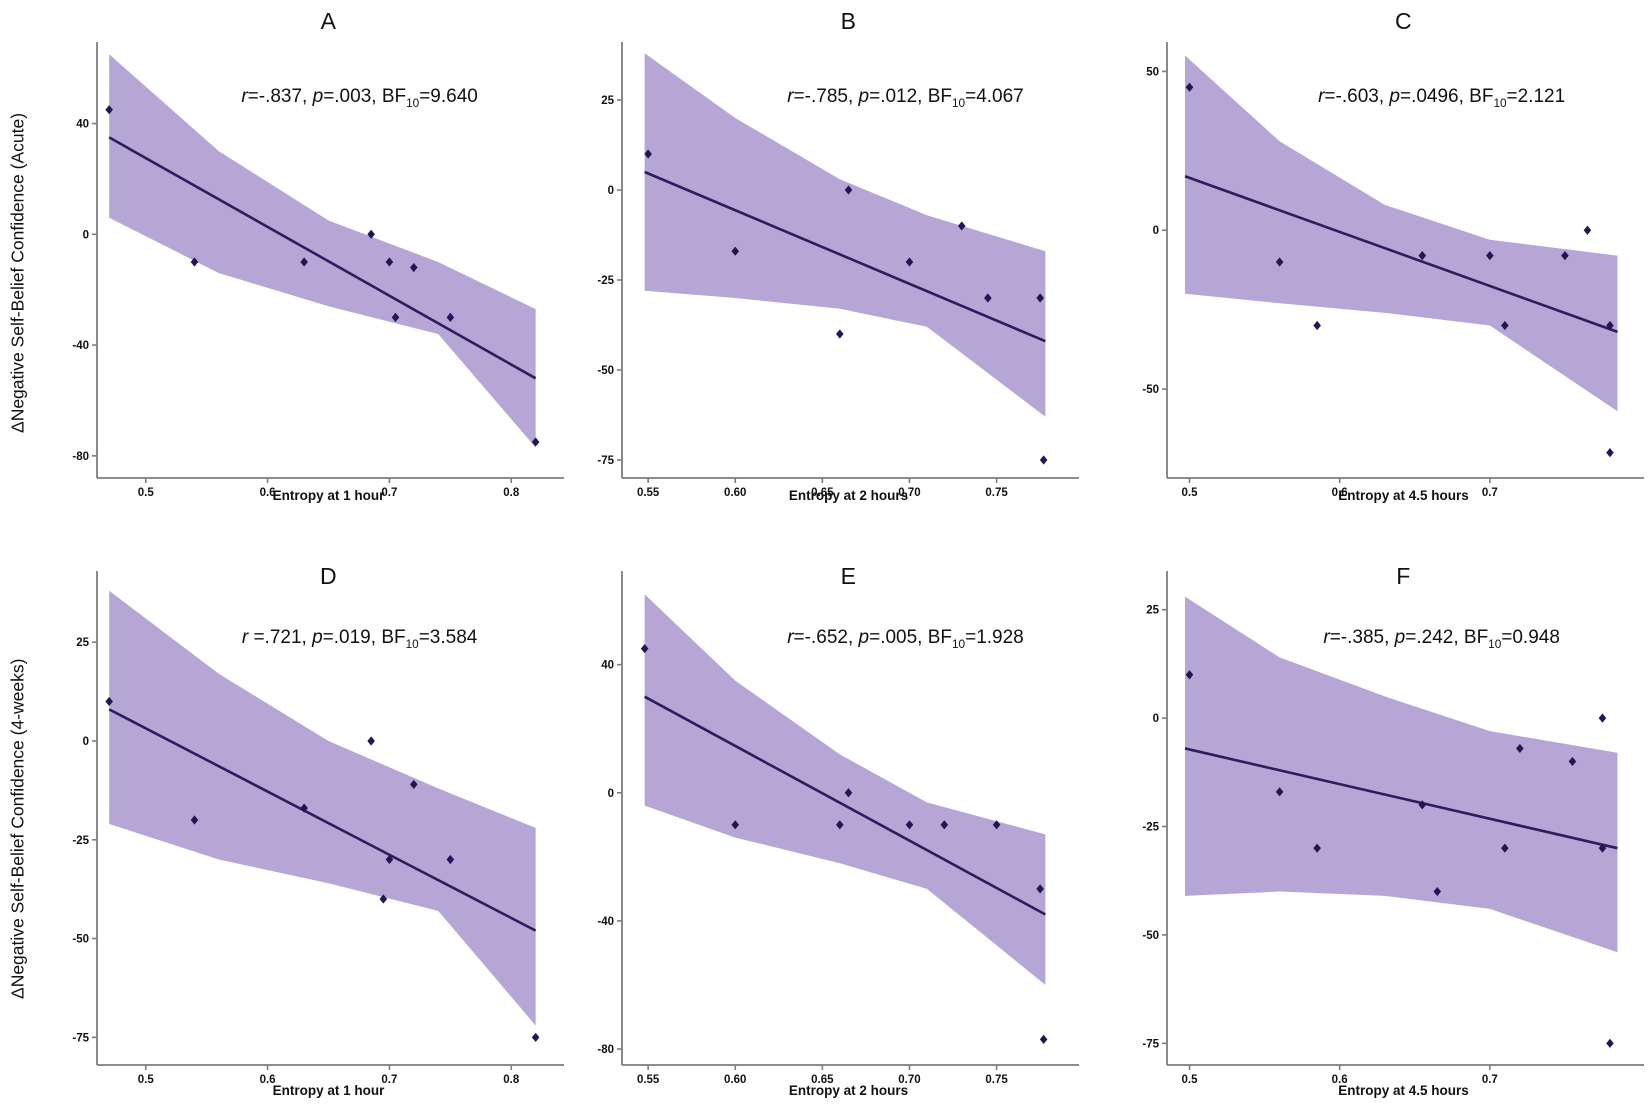 The image size is (1648, 1112). What do you see at coordinates (359, 639) in the screenshot?
I see `stats-annotation: r =.721, p=.019, BF10=3.584` at bounding box center [359, 639].